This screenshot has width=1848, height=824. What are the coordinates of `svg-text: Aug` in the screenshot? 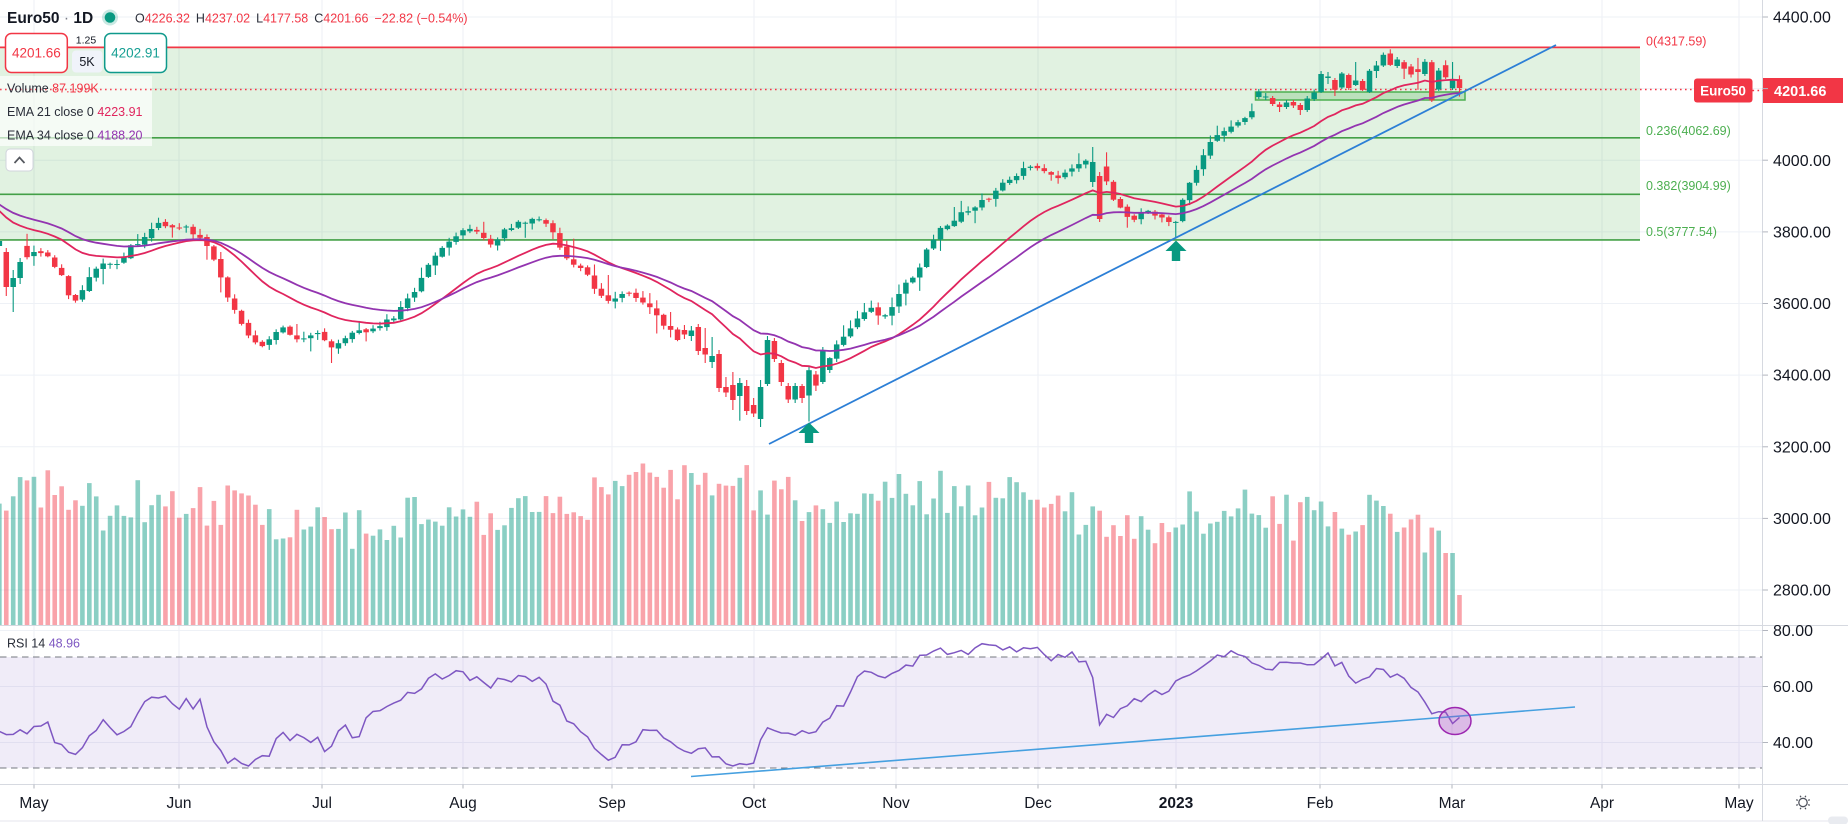 It's located at (463, 803).